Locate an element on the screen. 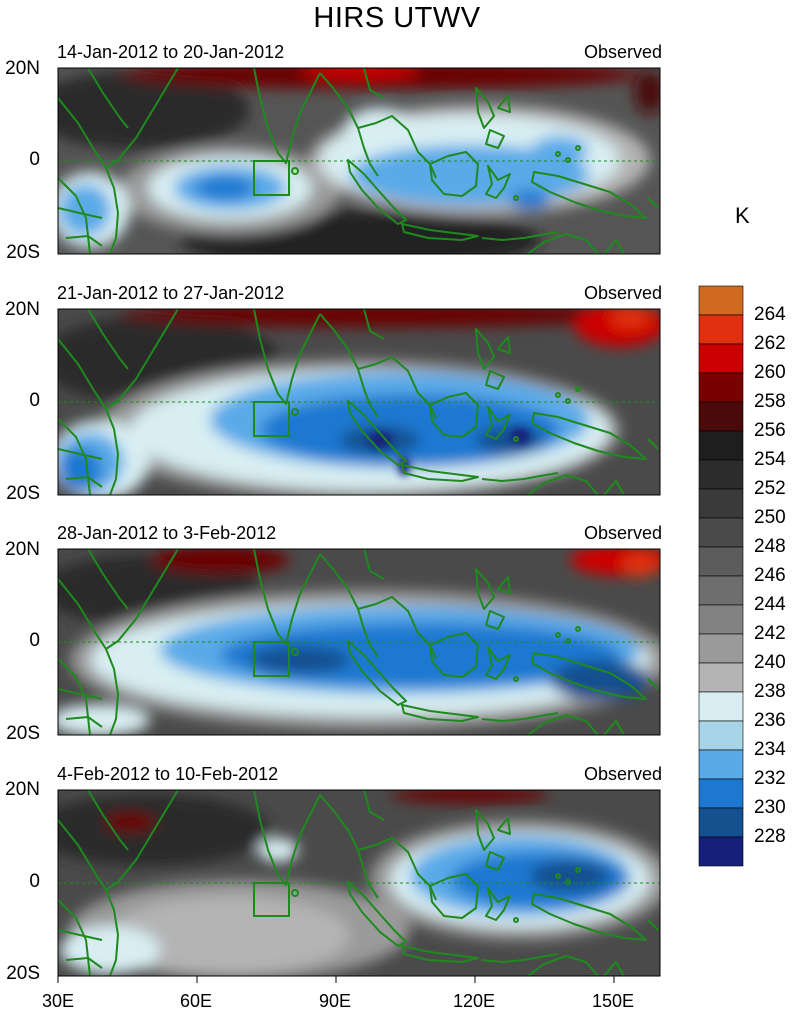 The width and height of the screenshot is (794, 1013). panel-2-map is located at coordinates (359, 402).